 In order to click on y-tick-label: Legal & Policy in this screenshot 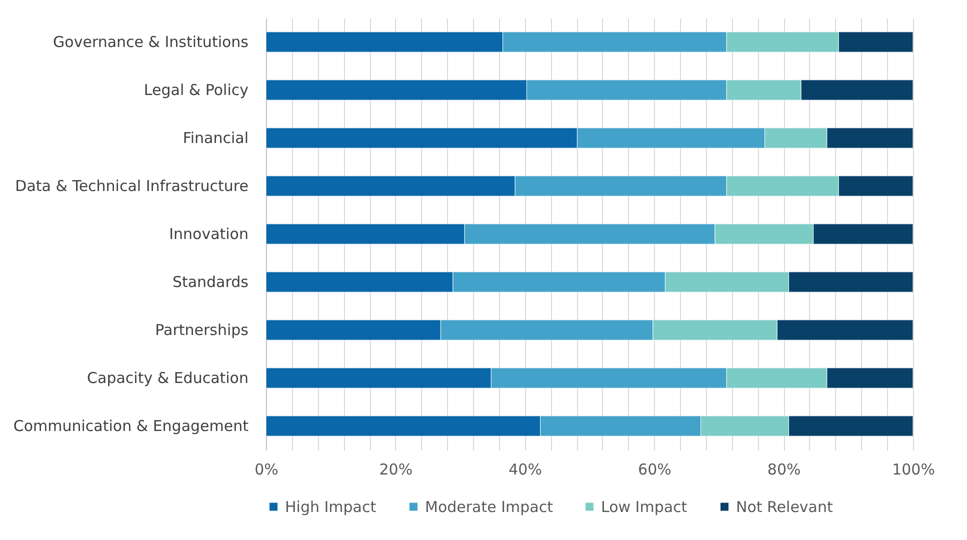, I will do `click(196, 90)`.